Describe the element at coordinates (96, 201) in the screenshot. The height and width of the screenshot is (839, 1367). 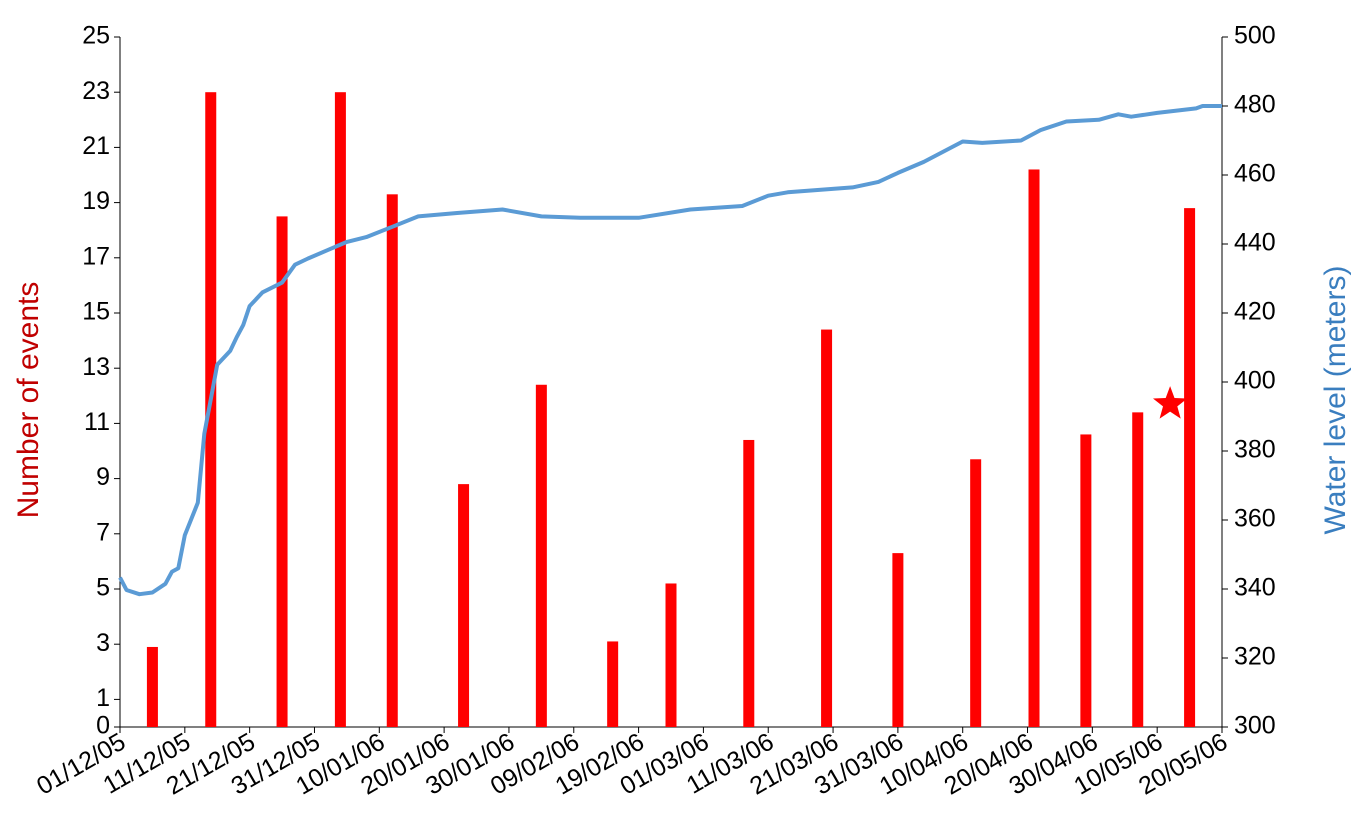
I see `y-tick-label: 19` at that location.